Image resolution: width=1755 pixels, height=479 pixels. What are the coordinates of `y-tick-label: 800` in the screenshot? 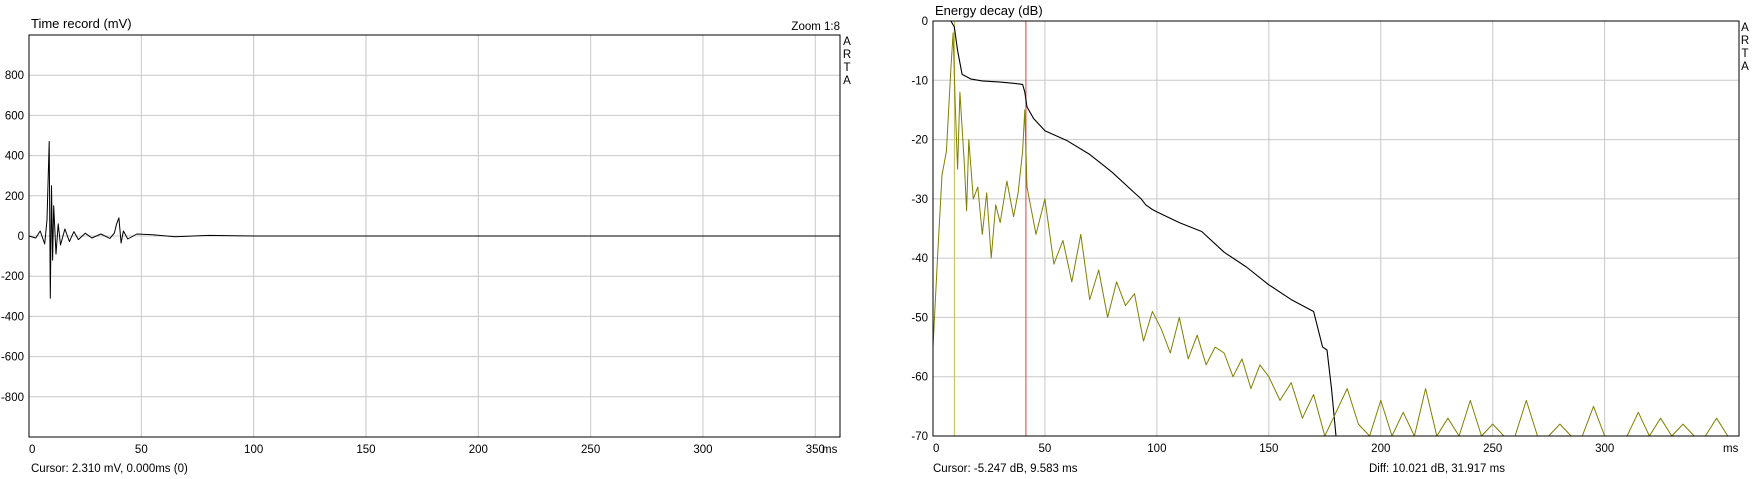 It's located at (14, 76).